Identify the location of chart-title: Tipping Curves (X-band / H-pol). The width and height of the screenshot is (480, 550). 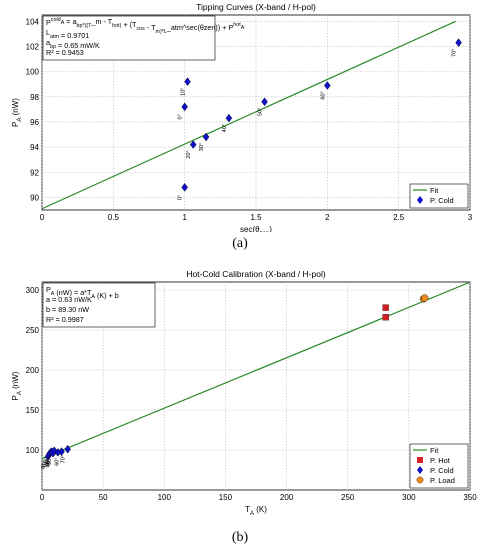
(256, 7).